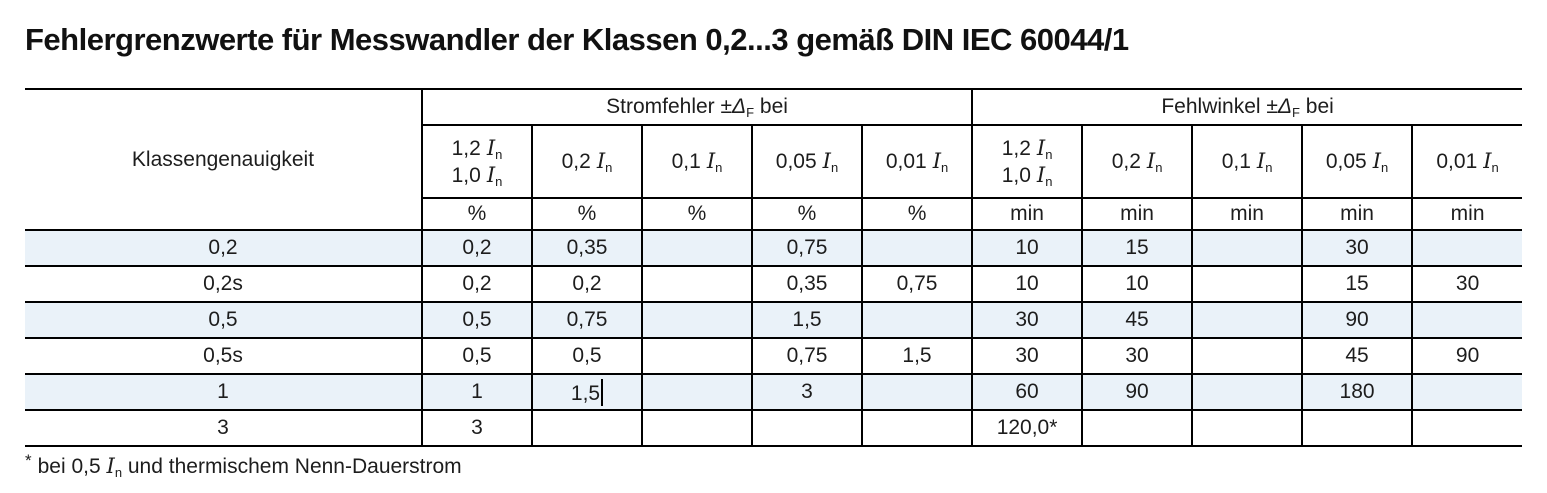 The height and width of the screenshot is (493, 1547). What do you see at coordinates (223, 160) in the screenshot?
I see `corner-header-klassengenauigkeit: Klassengenauigkeit` at bounding box center [223, 160].